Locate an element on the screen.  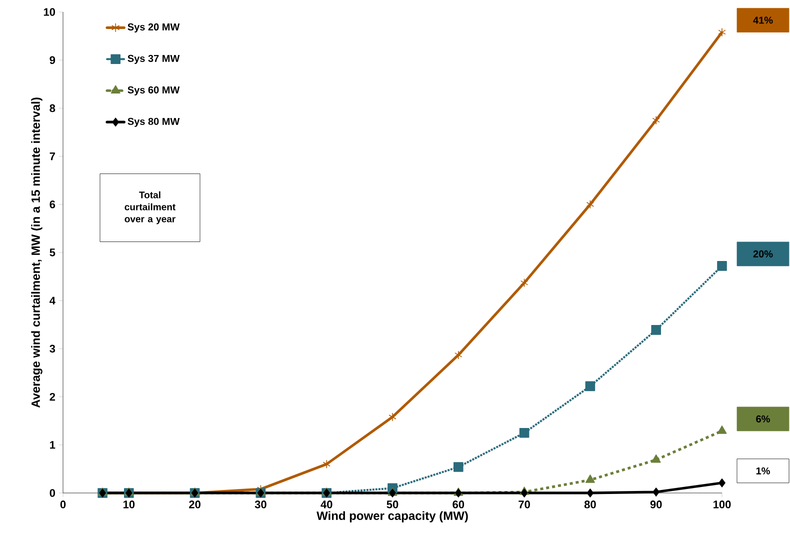
x-tick-label: 0 is located at coordinates (63, 504).